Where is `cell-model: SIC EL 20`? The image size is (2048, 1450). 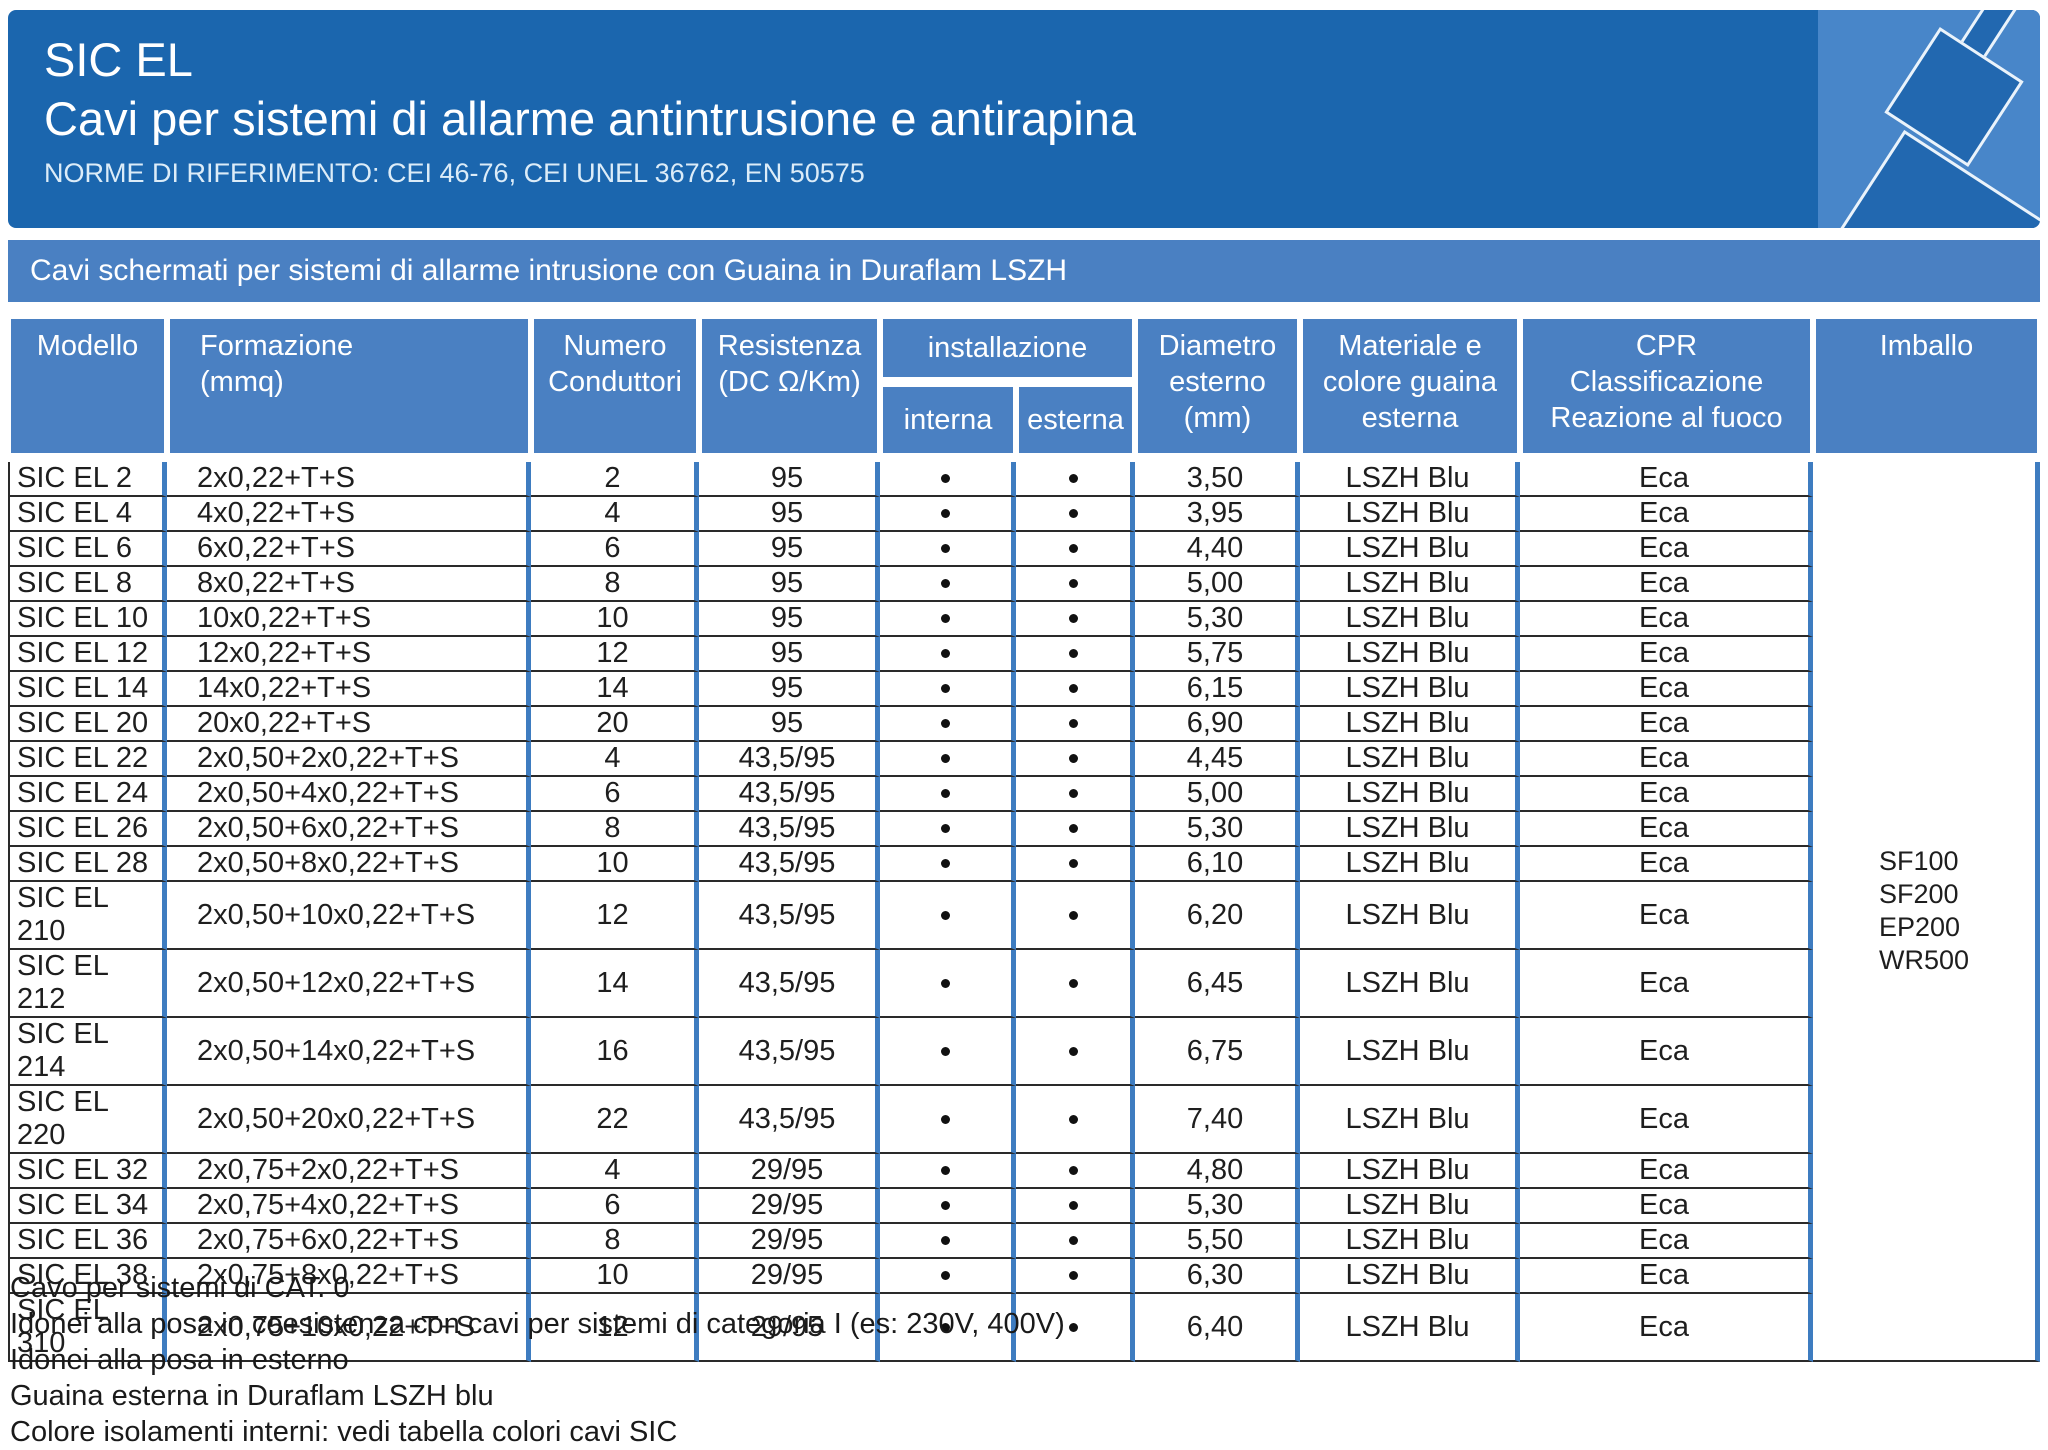 cell-model: SIC EL 20 is located at coordinates (87, 724).